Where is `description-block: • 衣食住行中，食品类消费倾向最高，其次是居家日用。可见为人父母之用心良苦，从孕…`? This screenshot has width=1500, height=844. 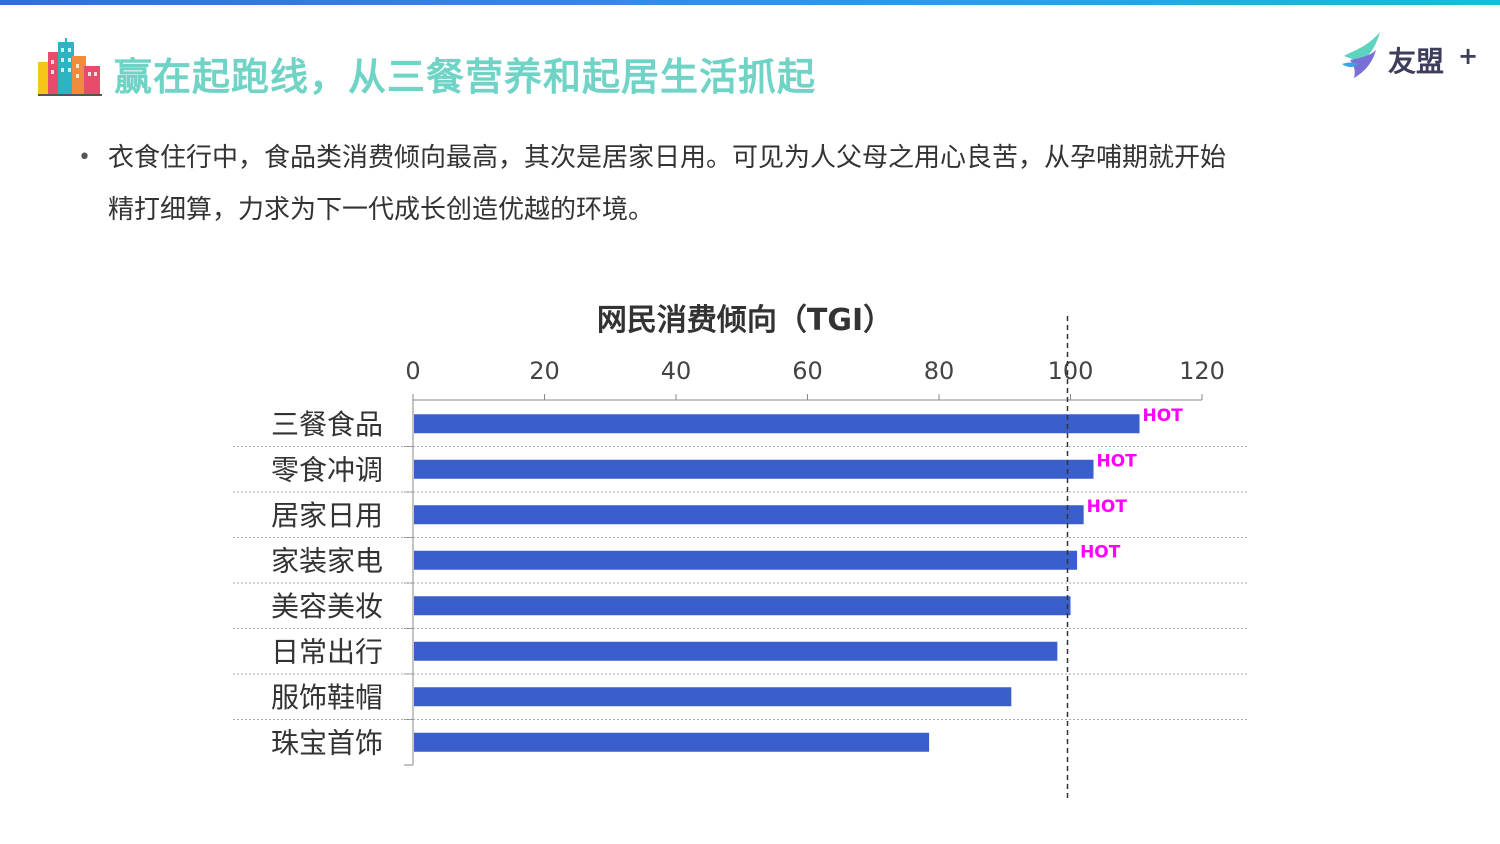 description-block: • 衣食住行中，食品类消费倾向最高，其次是居家日用。可见为人父母之用心良苦，从孕… is located at coordinates (738, 184).